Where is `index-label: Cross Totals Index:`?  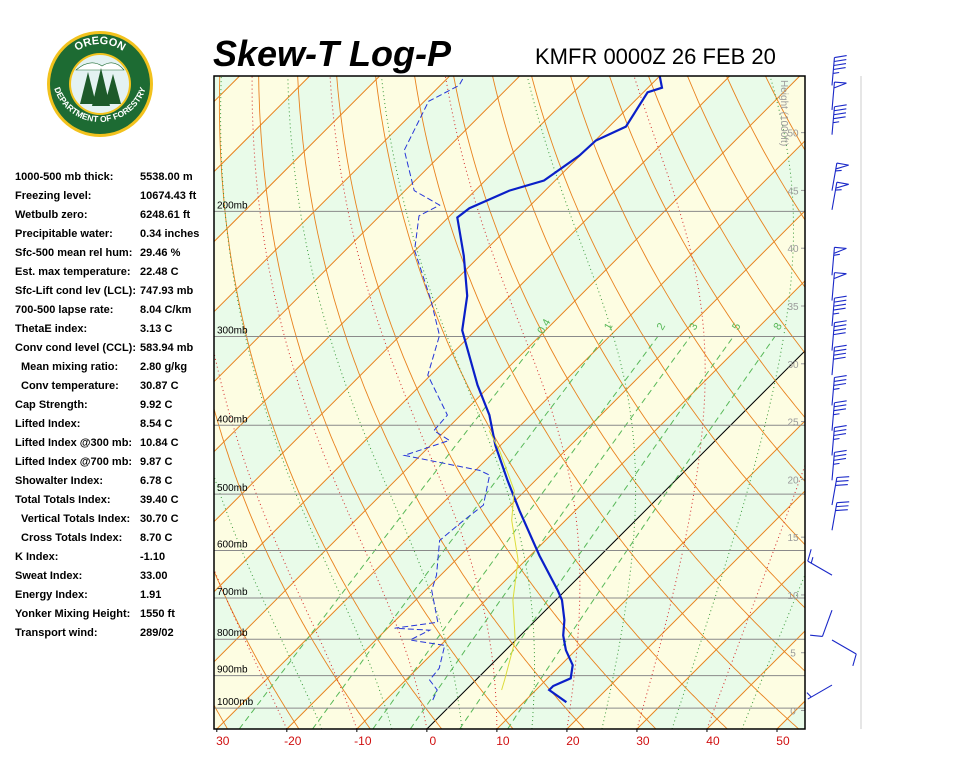 index-label: Cross Totals Index: is located at coordinates (71, 538).